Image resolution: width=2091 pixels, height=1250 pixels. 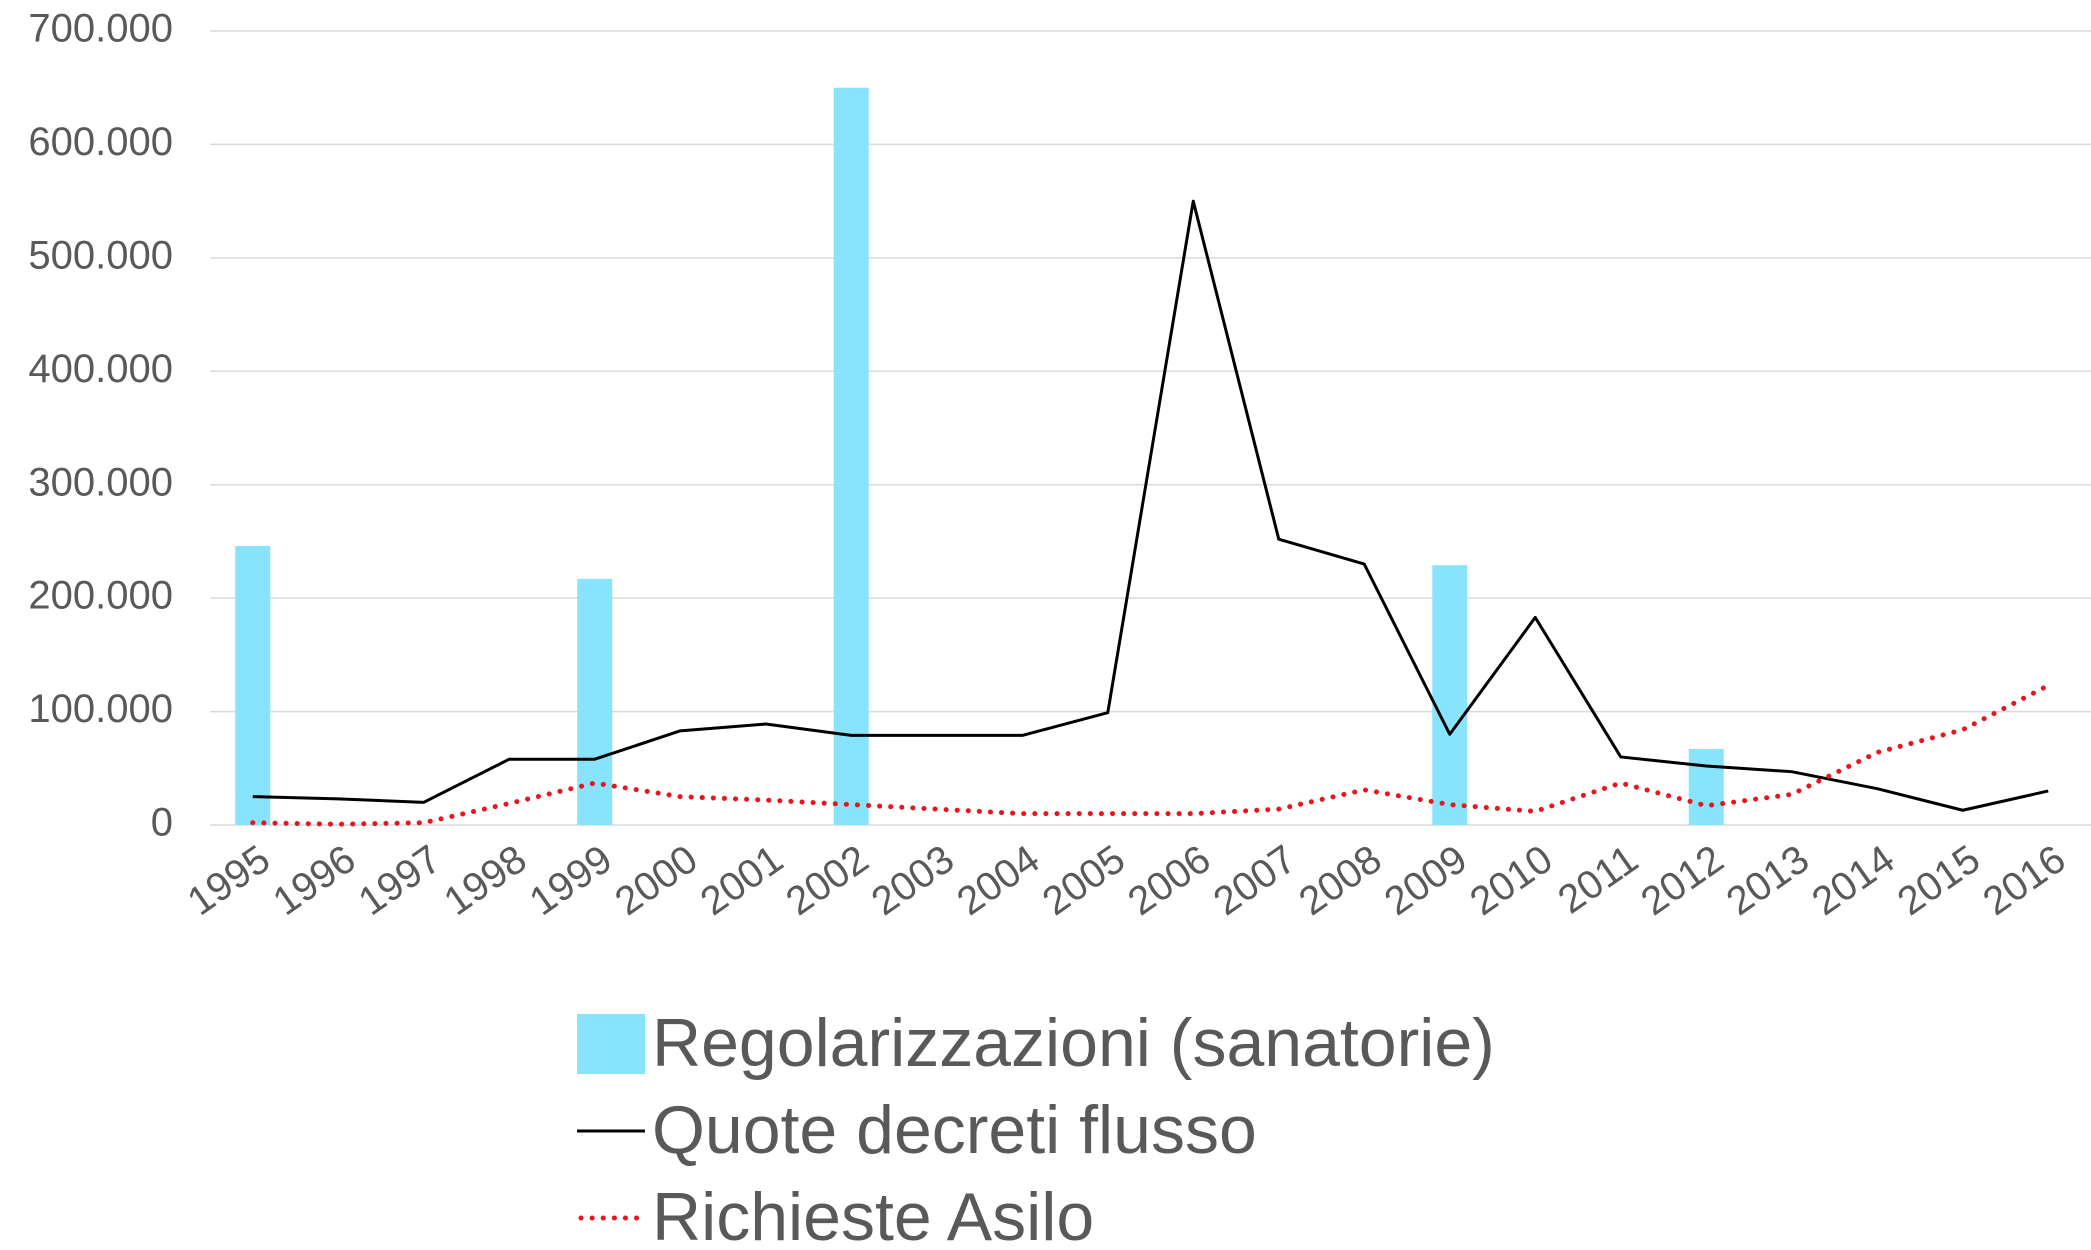 What do you see at coordinates (100, 596) in the screenshot?
I see `y-tick-label: 200.000` at bounding box center [100, 596].